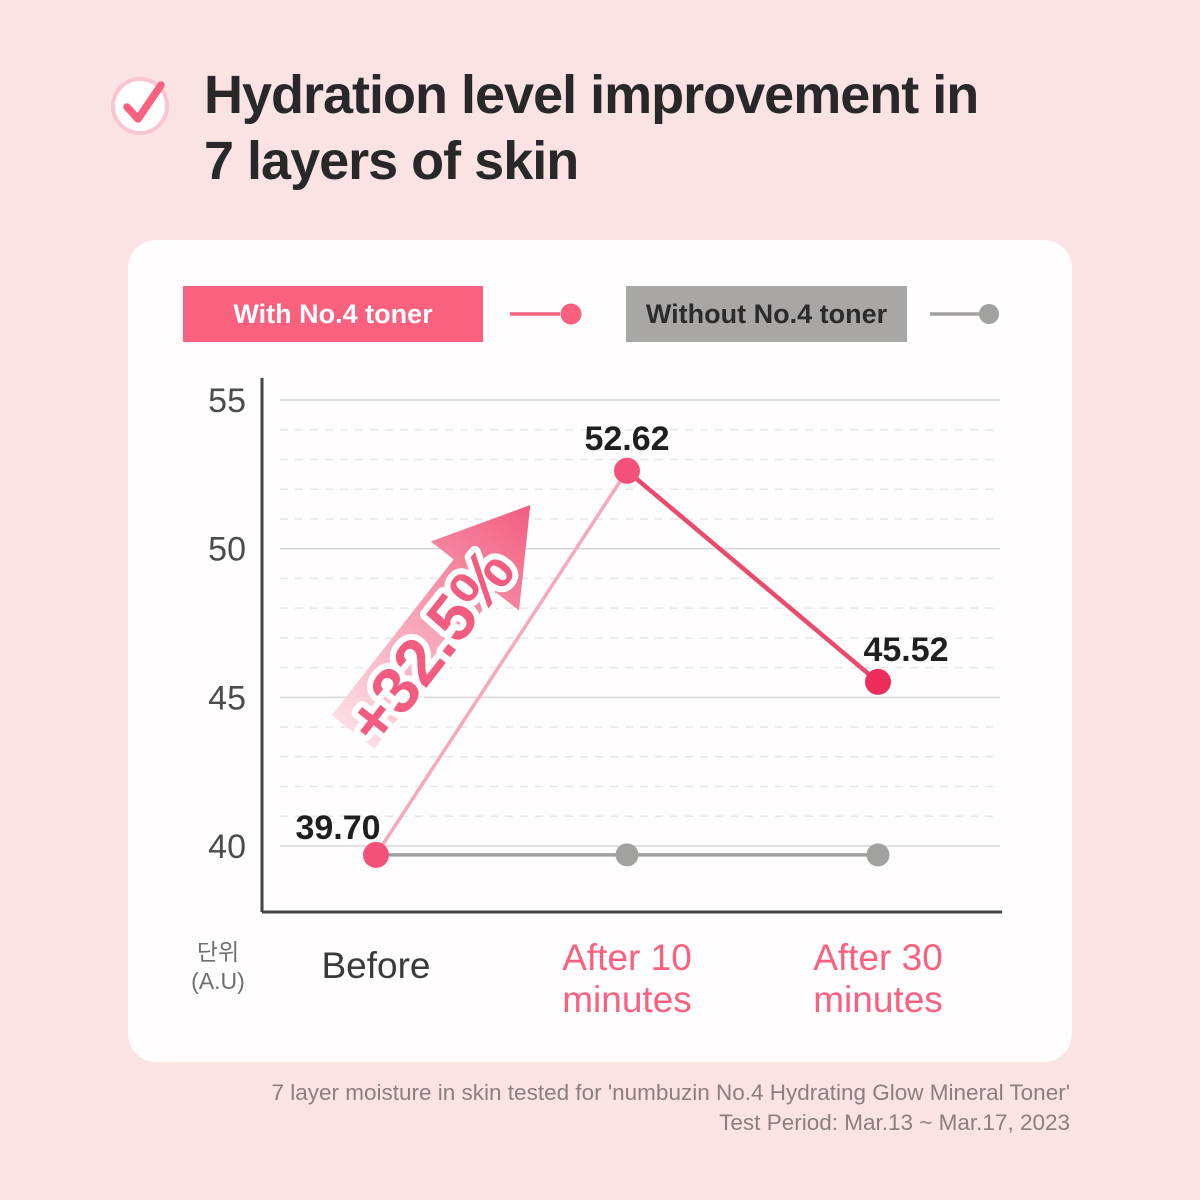  What do you see at coordinates (375, 965) in the screenshot?
I see `x-axis-label: Before` at bounding box center [375, 965].